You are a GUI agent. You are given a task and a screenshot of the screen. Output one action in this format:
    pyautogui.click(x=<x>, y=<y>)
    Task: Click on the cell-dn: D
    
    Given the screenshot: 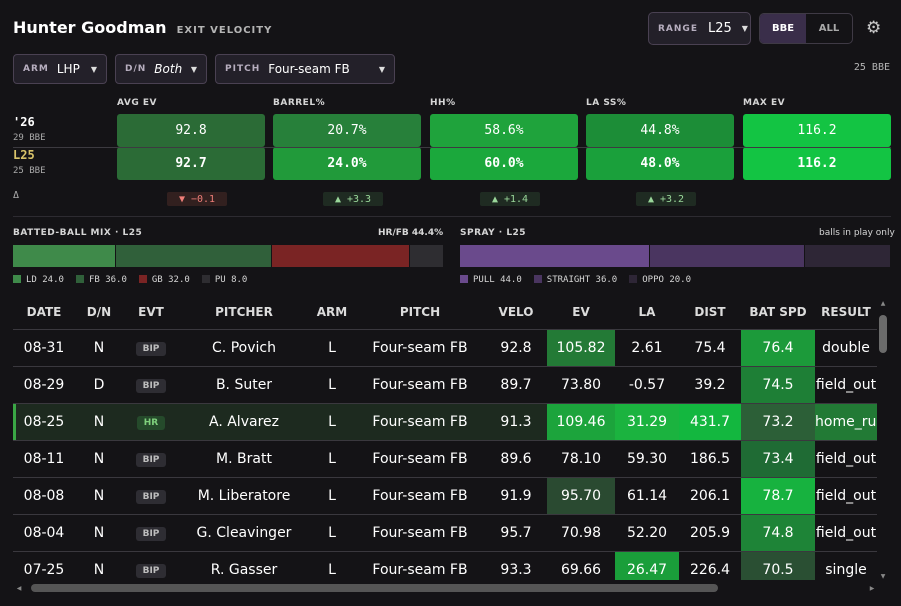 What is the action you would take?
    pyautogui.click(x=99, y=385)
    